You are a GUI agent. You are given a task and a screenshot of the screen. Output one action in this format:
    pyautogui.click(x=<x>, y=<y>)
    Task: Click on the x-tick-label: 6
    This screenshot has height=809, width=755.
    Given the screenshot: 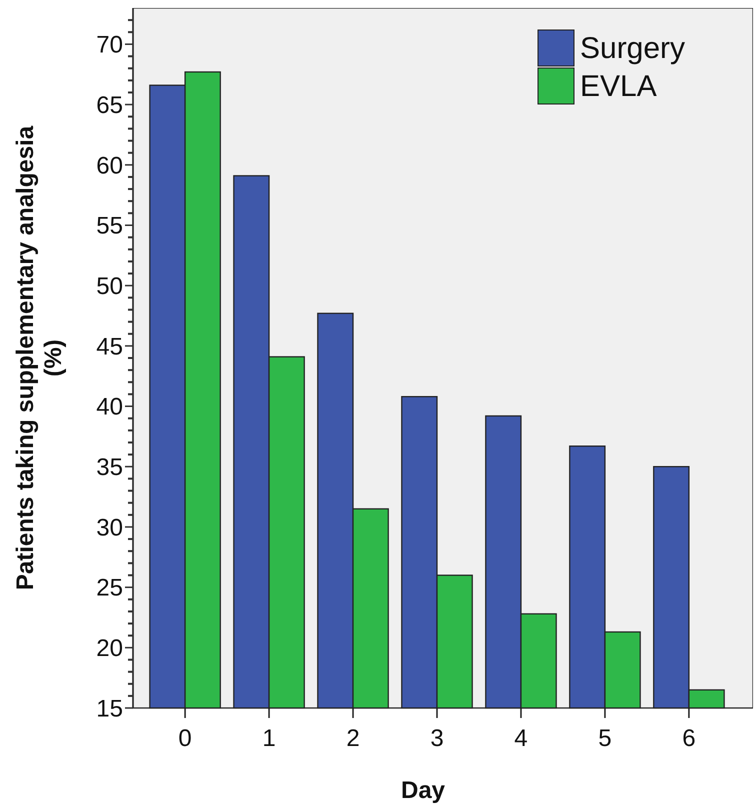 What is the action you would take?
    pyautogui.click(x=689, y=738)
    